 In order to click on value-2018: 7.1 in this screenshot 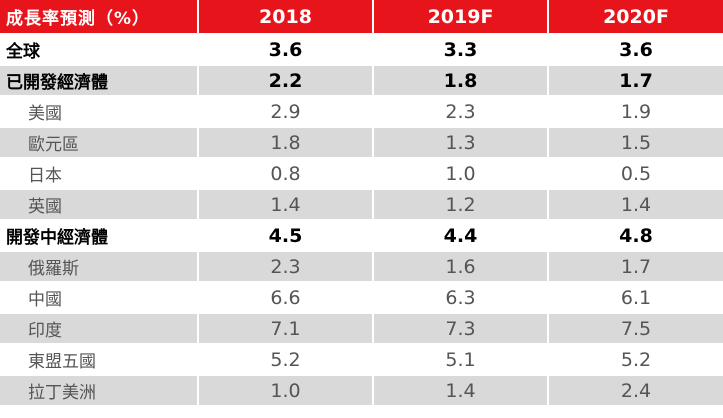, I will do `click(286, 329)`.